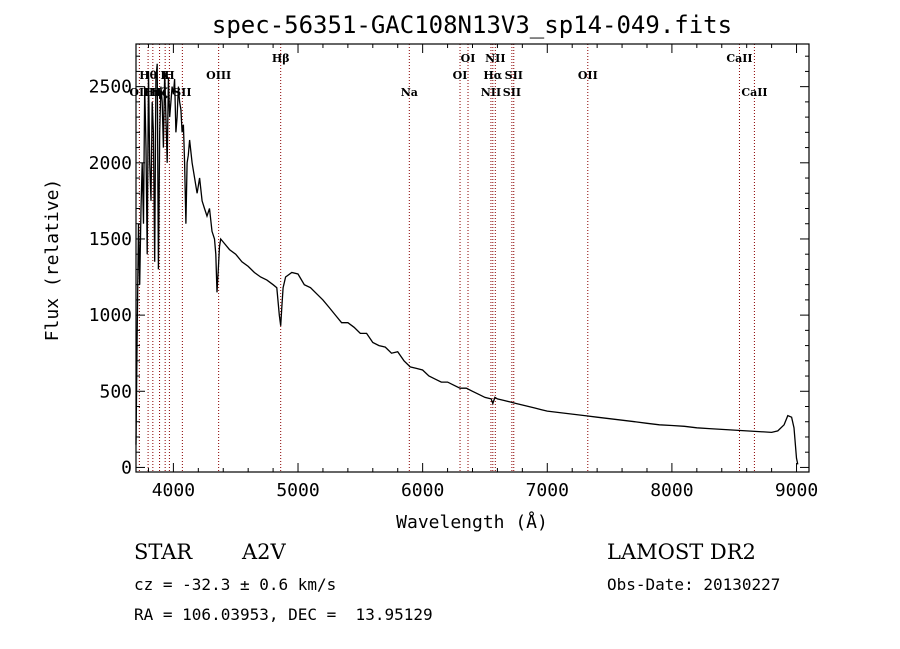  Describe the element at coordinates (169, 75) in the screenshot. I see `marker-label: H` at that location.